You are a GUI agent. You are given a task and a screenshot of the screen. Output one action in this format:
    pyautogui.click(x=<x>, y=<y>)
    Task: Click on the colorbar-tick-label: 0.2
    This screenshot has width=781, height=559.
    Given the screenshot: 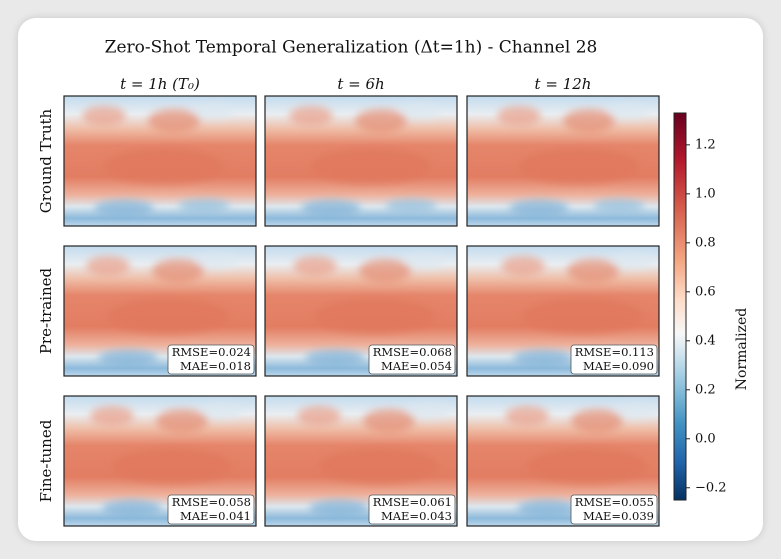 What is the action you would take?
    pyautogui.click(x=705, y=389)
    